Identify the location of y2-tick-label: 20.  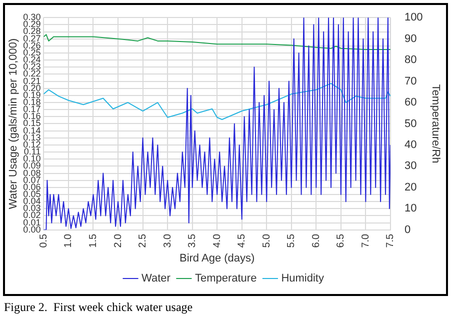
(410, 187).